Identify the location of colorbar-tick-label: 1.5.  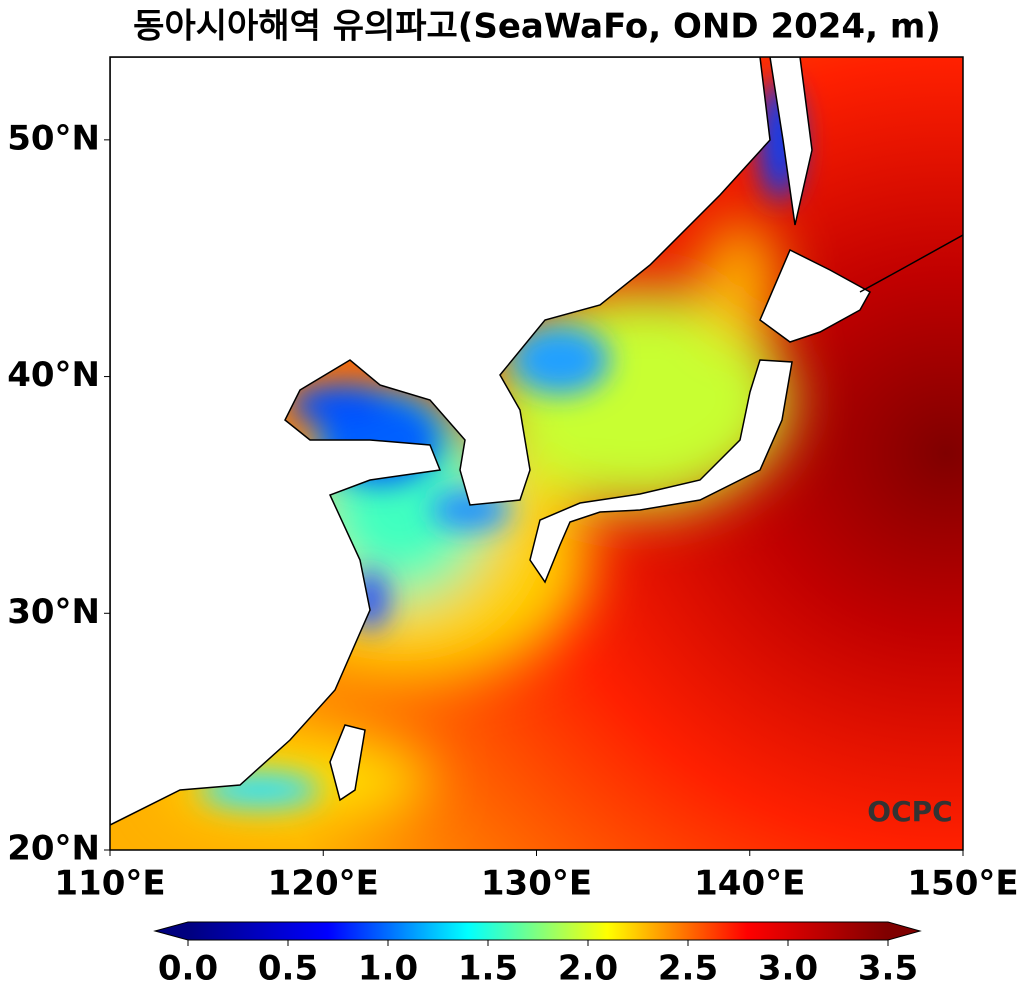
(488, 969).